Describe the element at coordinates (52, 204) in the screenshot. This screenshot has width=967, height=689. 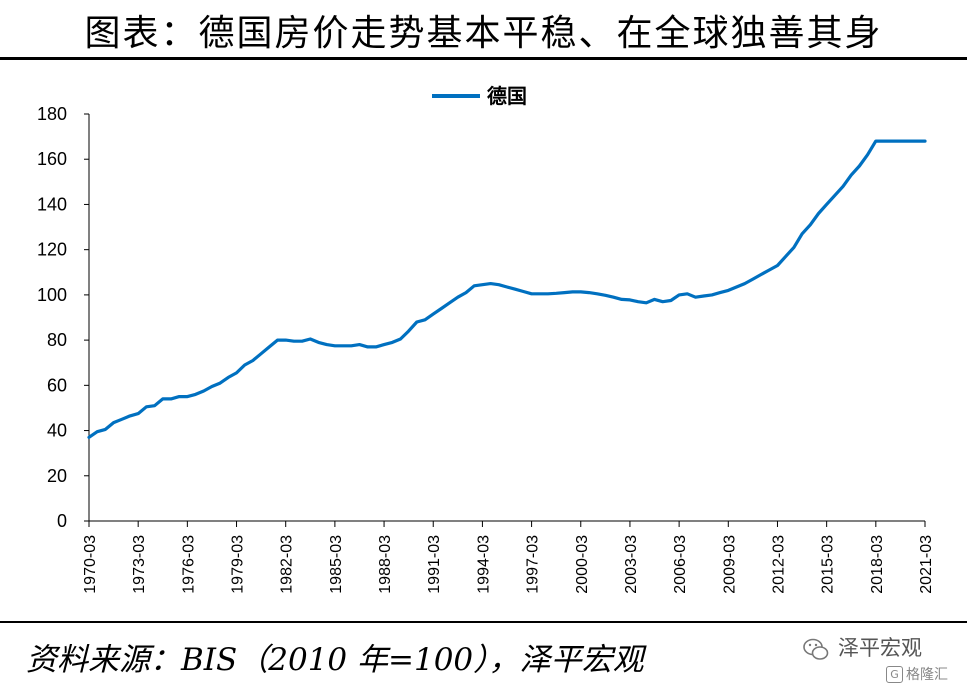
I see `y-tick-label: 140` at that location.